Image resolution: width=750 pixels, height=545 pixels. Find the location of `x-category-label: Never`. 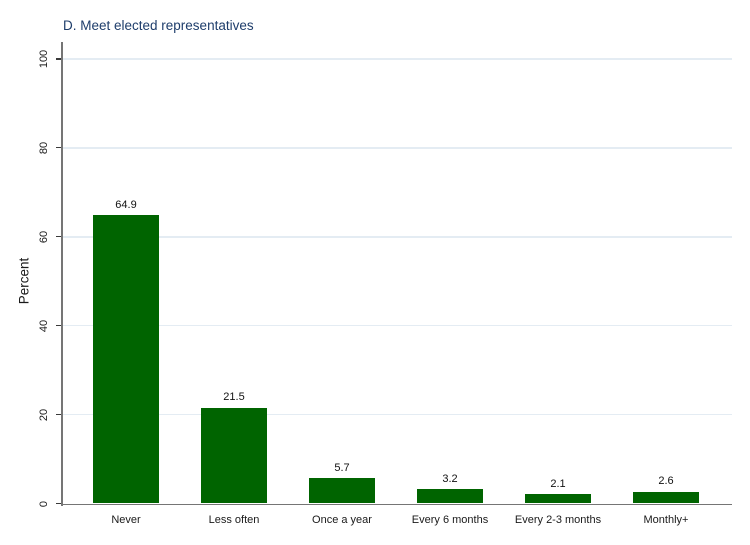

x-category-label: Never is located at coordinates (126, 519).